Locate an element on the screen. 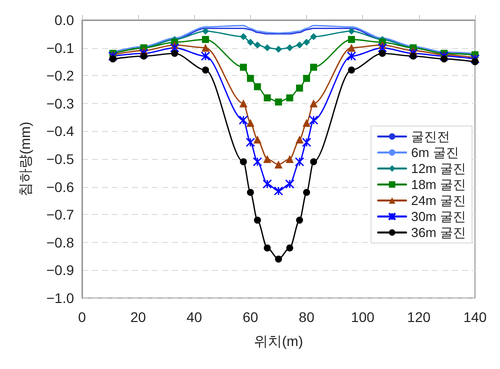 The width and height of the screenshot is (500, 369). legend-label: 12m 굴진 is located at coordinates (438, 168).